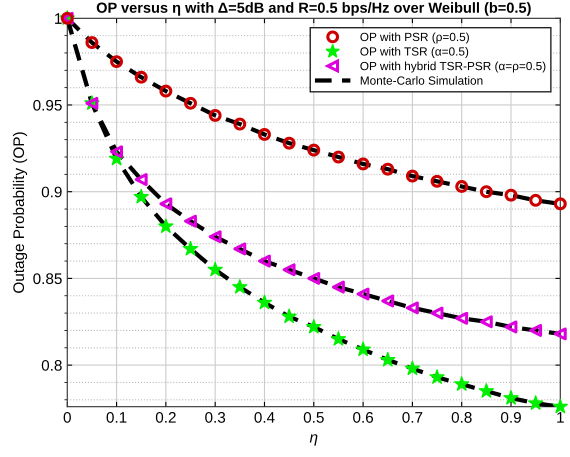 This screenshot has height=457, width=570. Describe the element at coordinates (166, 417) in the screenshot. I see `x-tick-label: 0.2` at that location.